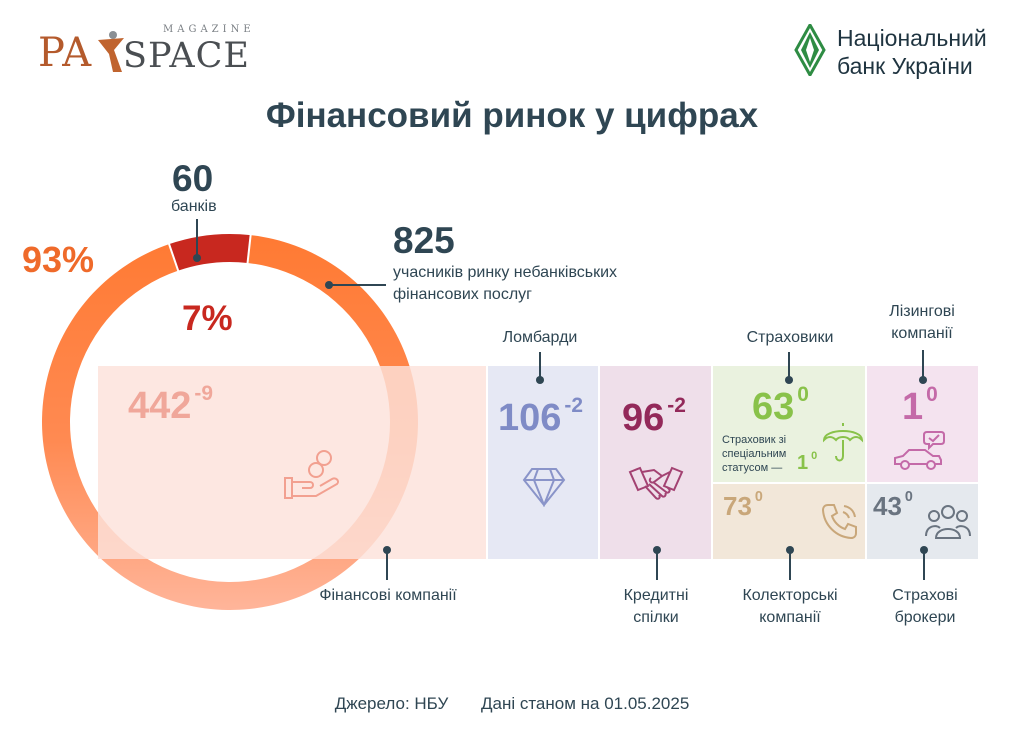  I want to click on banks-count: 60, so click(193, 178).